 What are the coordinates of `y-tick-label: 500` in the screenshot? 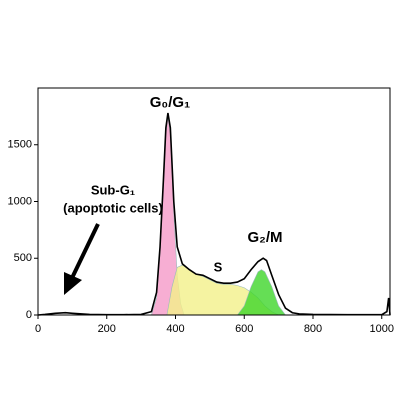 It's located at (23, 258).